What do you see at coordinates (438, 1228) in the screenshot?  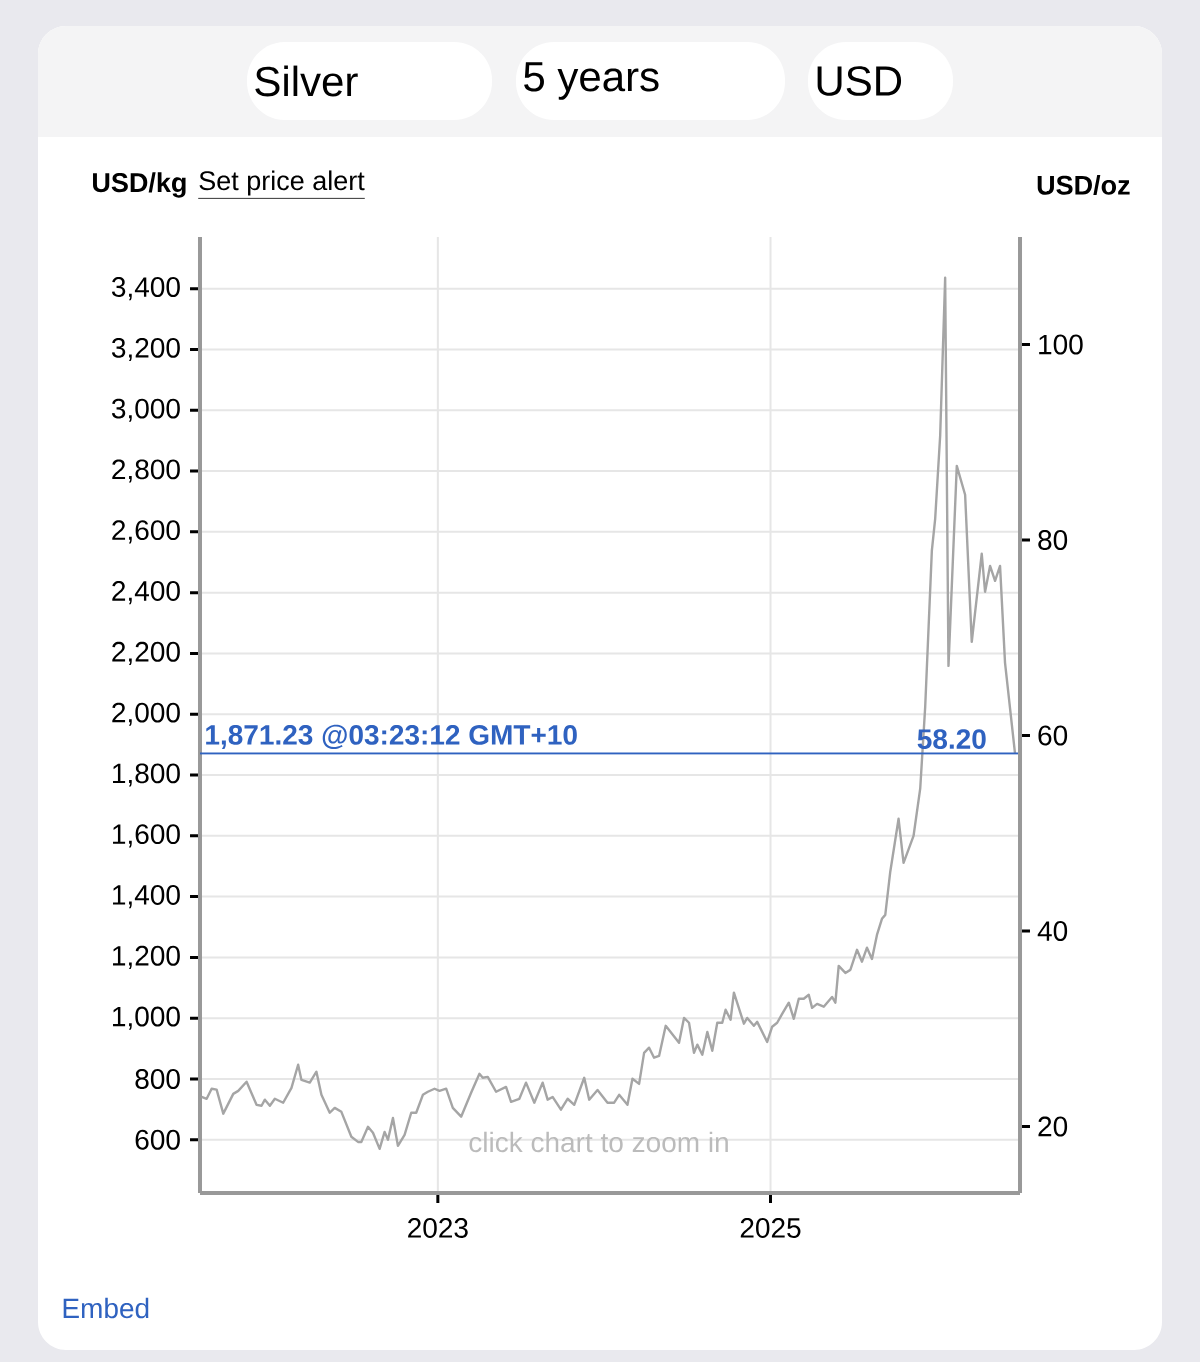 I see `x-tick-label: 2023` at bounding box center [438, 1228].